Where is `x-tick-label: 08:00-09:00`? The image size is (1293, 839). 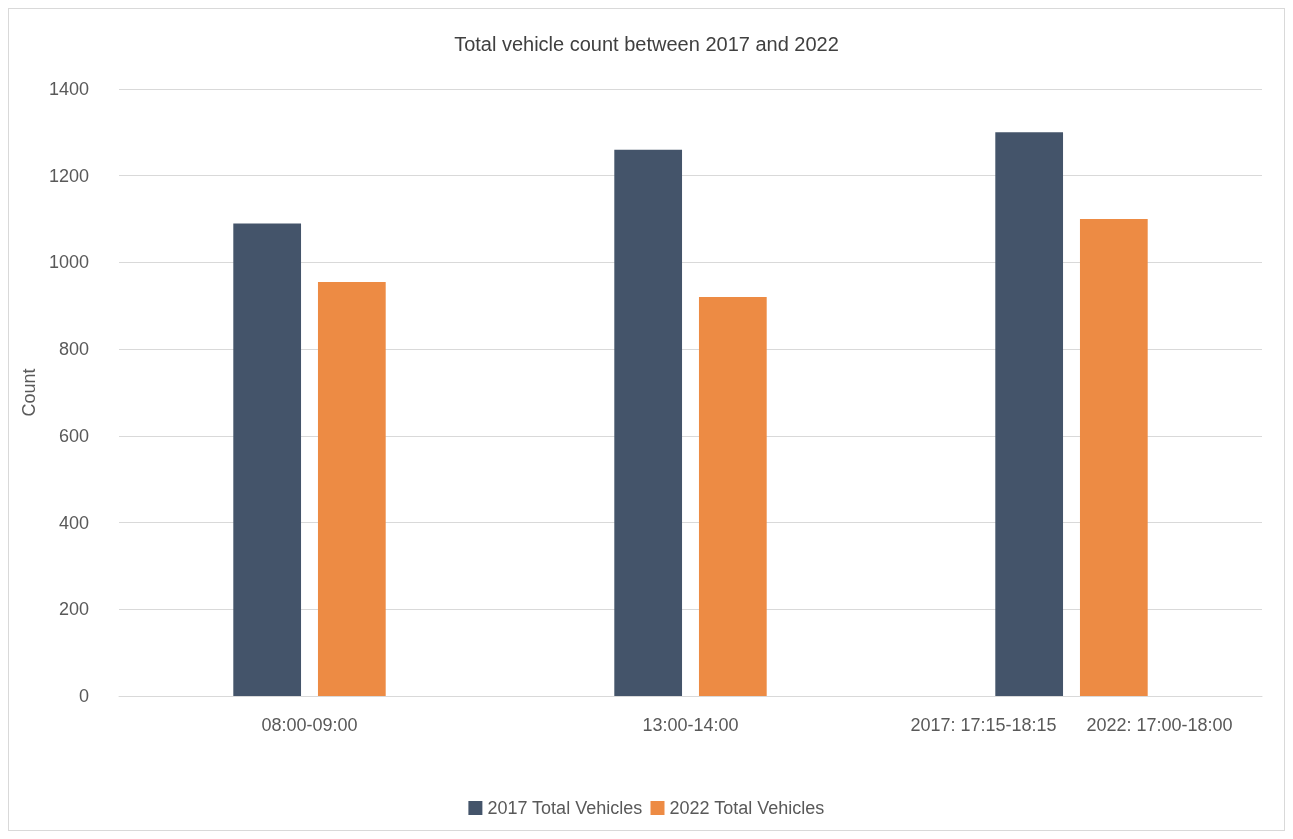 x-tick-label: 08:00-09:00 is located at coordinates (309, 725).